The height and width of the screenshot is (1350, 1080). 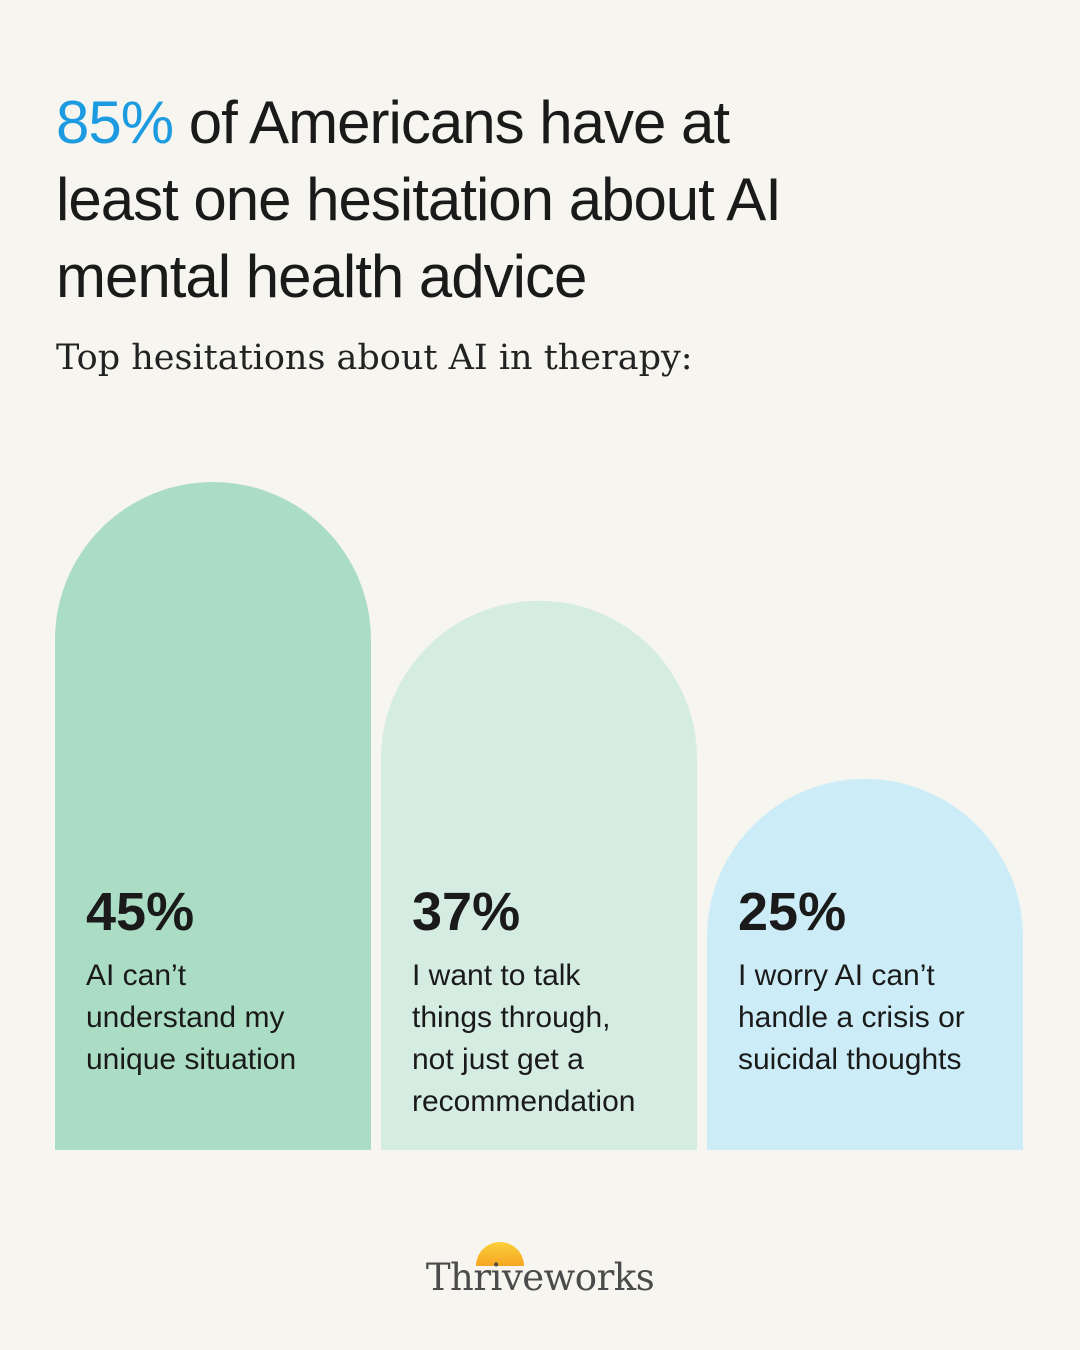 What do you see at coordinates (540, 1277) in the screenshot?
I see `logo-wordmark: Thriveworks` at bounding box center [540, 1277].